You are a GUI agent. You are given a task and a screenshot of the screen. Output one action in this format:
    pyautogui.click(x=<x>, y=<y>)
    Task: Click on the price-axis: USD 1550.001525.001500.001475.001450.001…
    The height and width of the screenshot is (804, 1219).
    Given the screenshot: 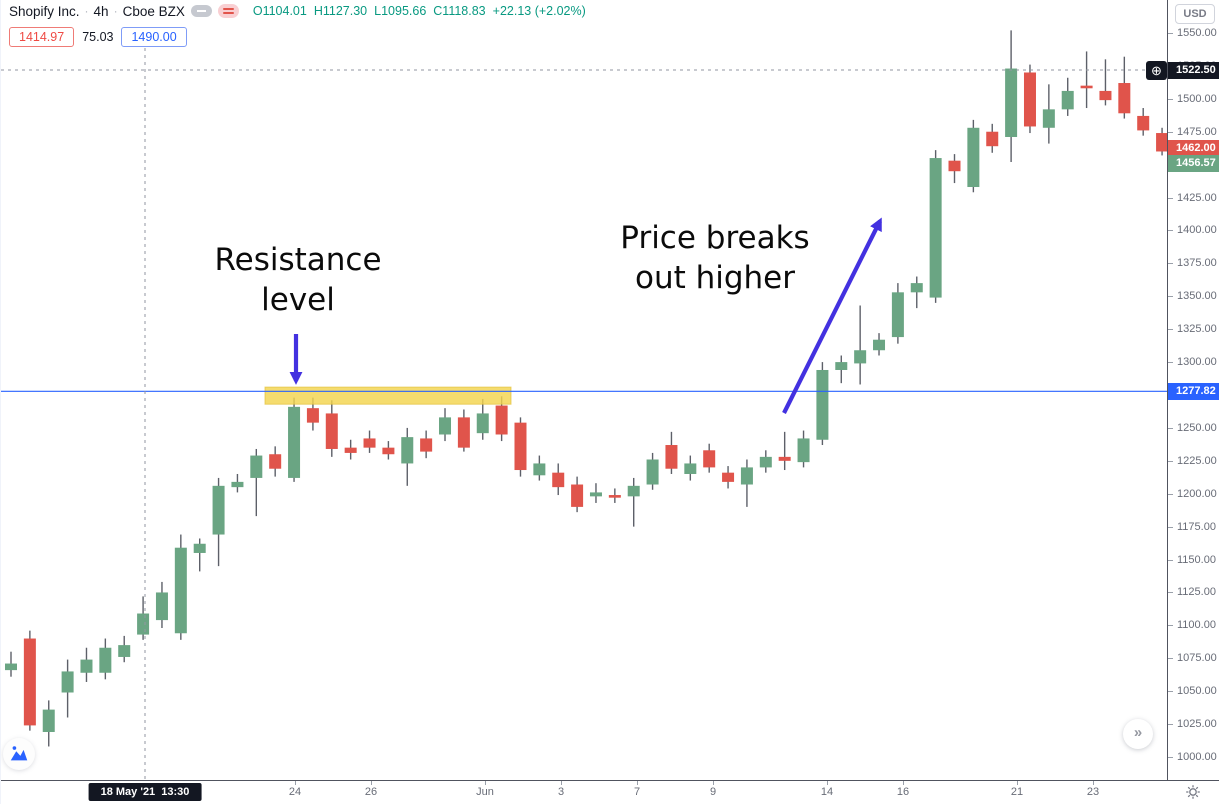 What is the action you would take?
    pyautogui.click(x=1193, y=390)
    